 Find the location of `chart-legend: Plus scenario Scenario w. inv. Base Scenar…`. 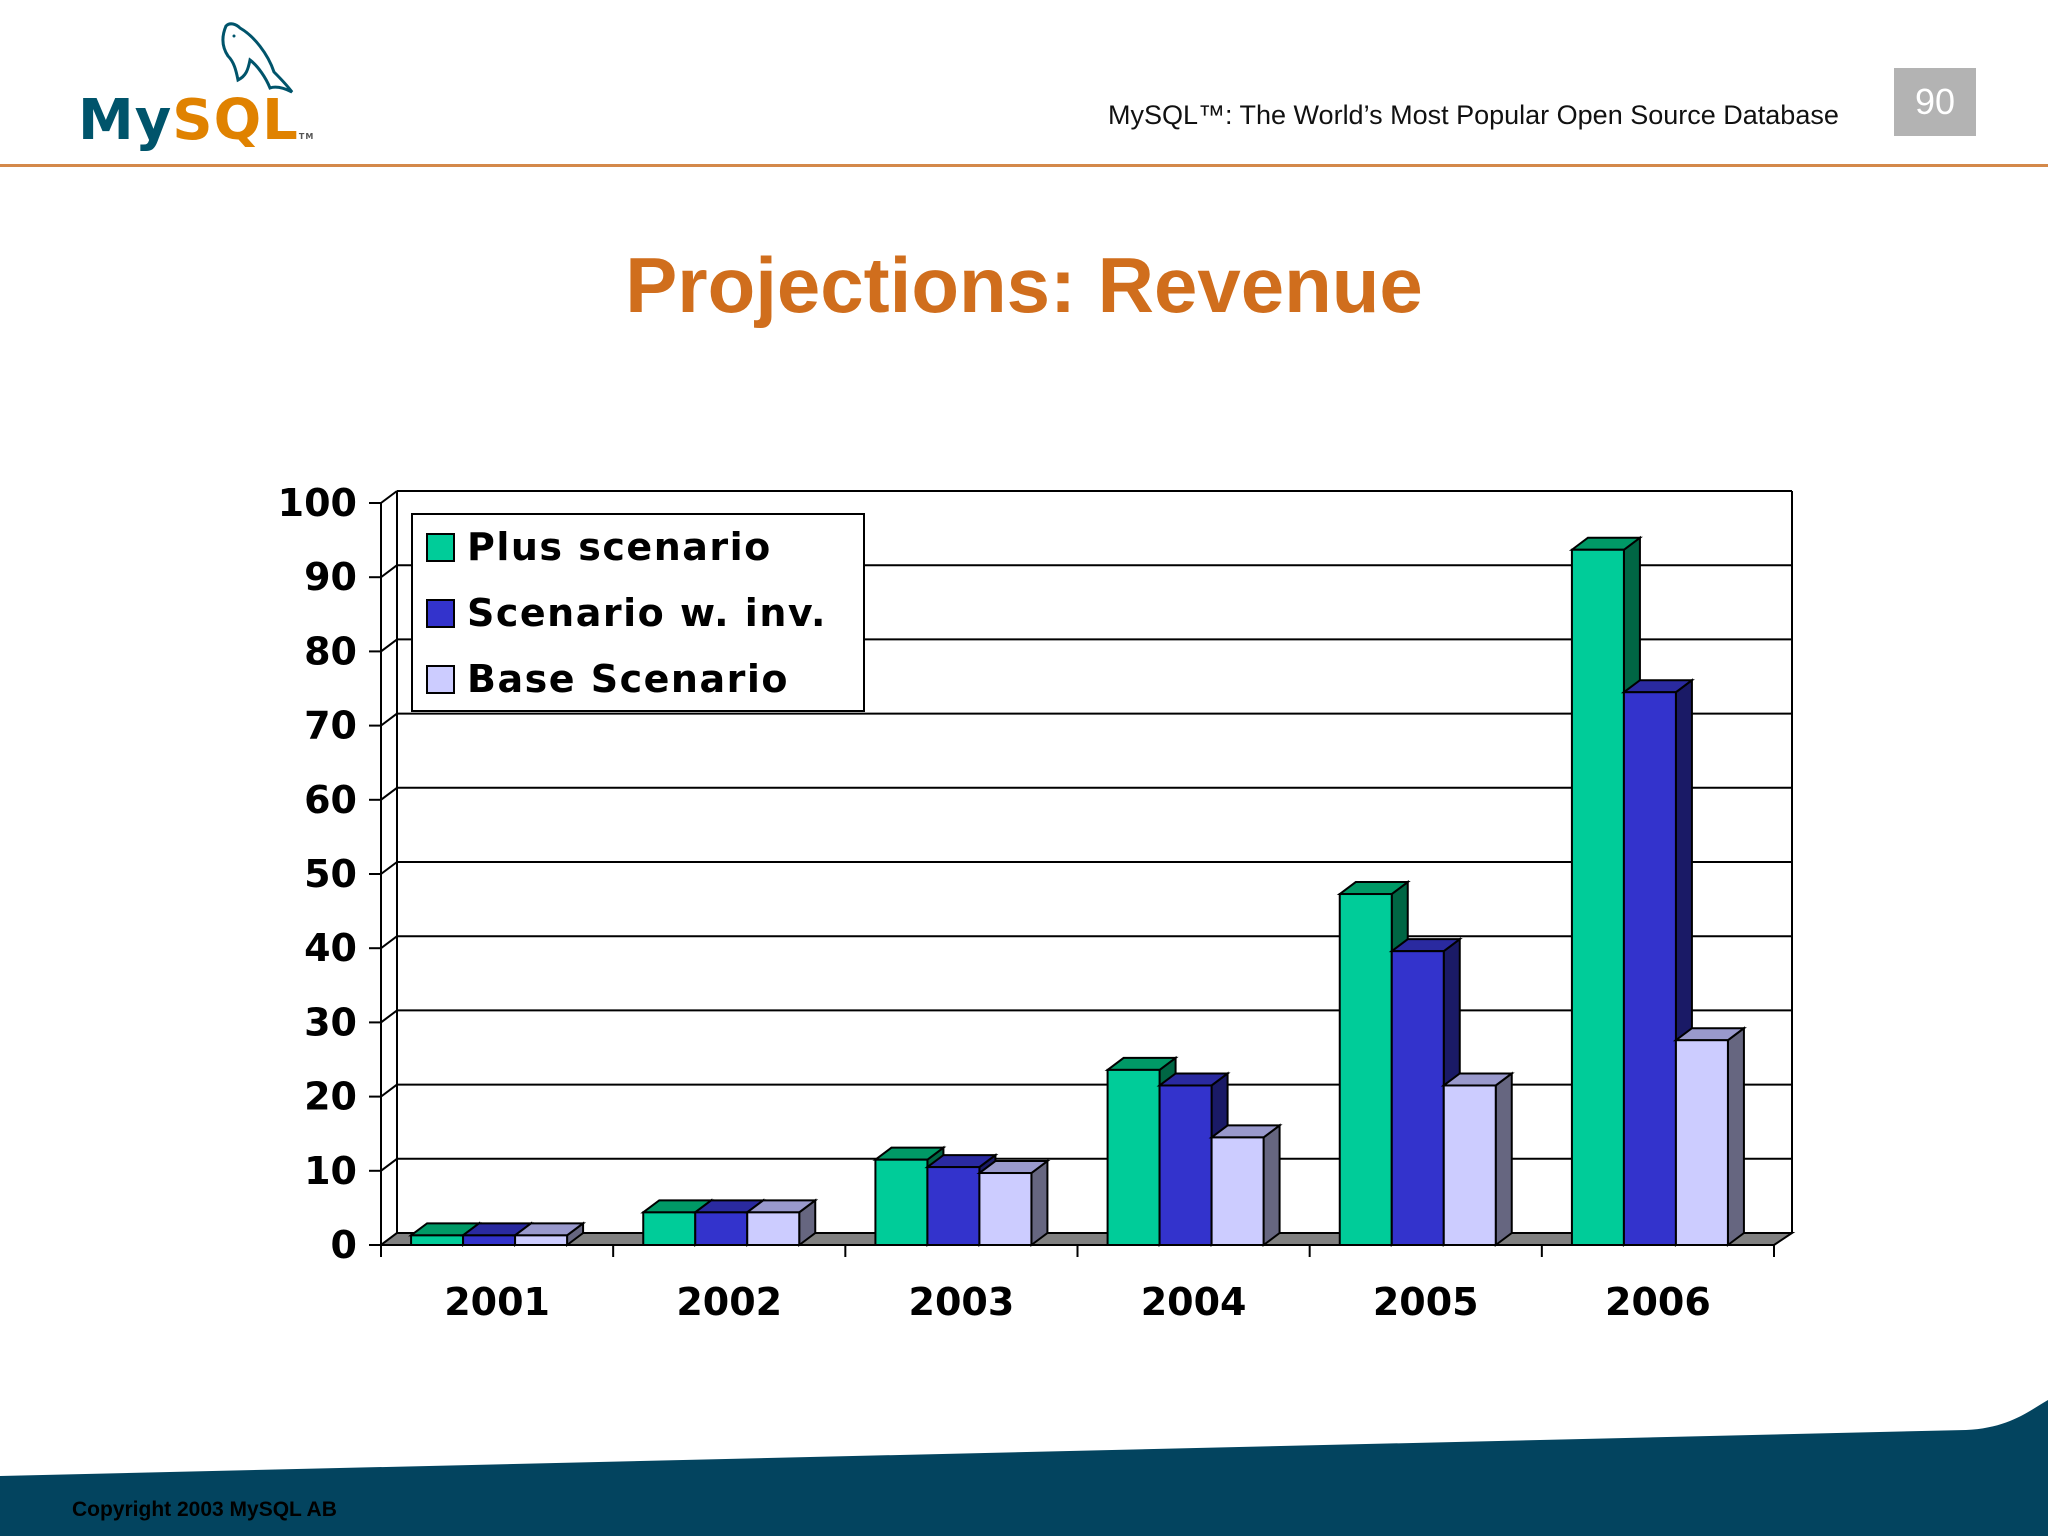

chart-legend: Plus scenario Scenario w. inv. Base Scenar… is located at coordinates (638, 612).